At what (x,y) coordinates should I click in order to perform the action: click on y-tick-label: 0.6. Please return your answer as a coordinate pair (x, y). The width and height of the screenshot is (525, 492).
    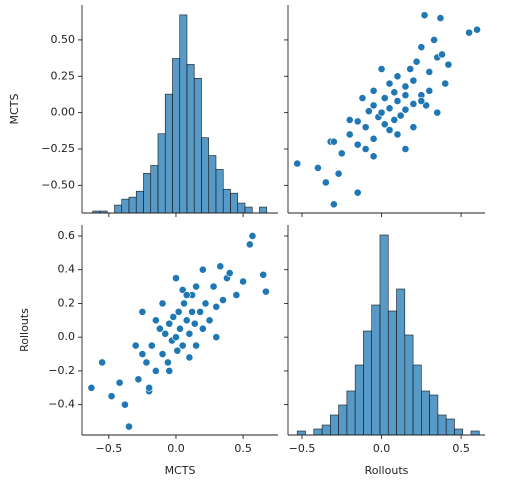
    Looking at the image, I should click on (67, 235).